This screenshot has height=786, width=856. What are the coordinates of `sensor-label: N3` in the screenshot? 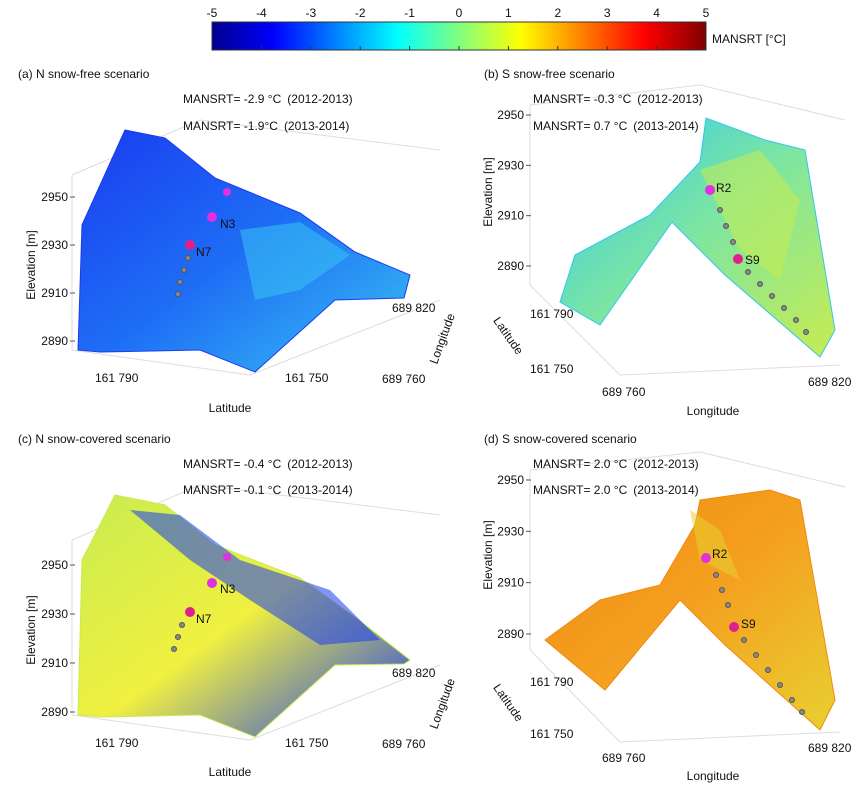 It's located at (228, 589).